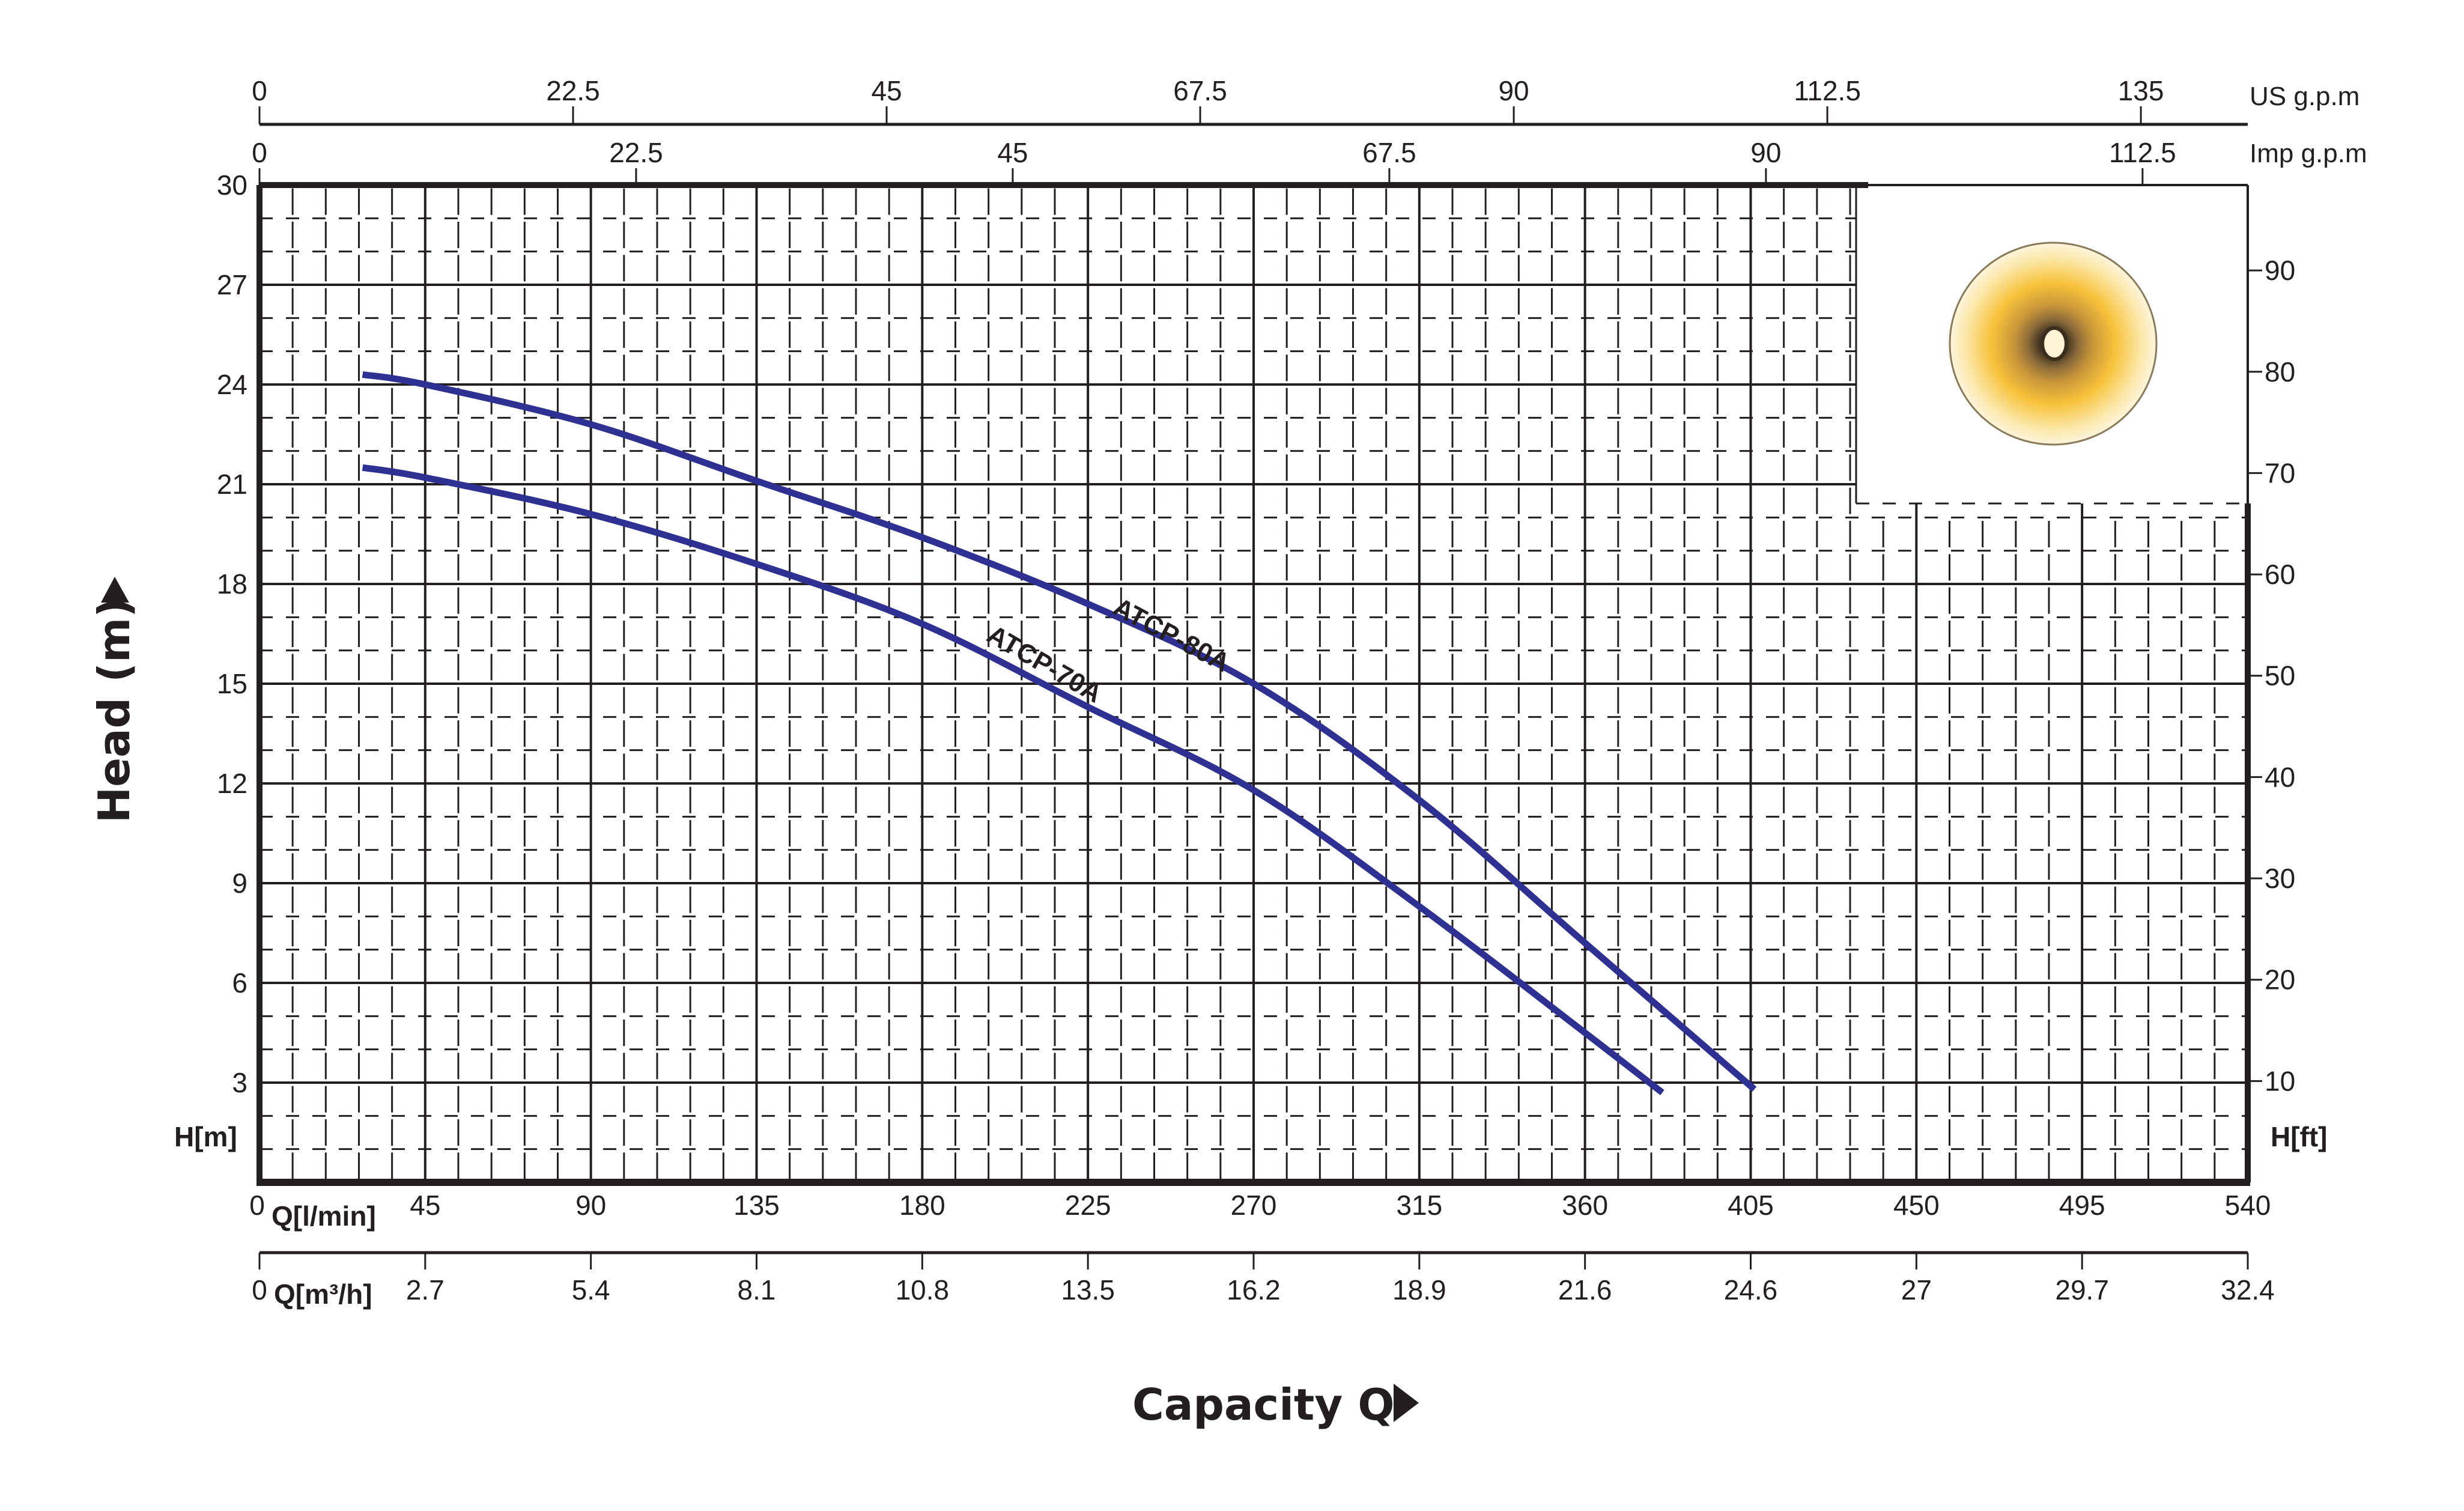  Describe the element at coordinates (1171, 635) in the screenshot. I see `curve-label: ATCP-80A` at that location.